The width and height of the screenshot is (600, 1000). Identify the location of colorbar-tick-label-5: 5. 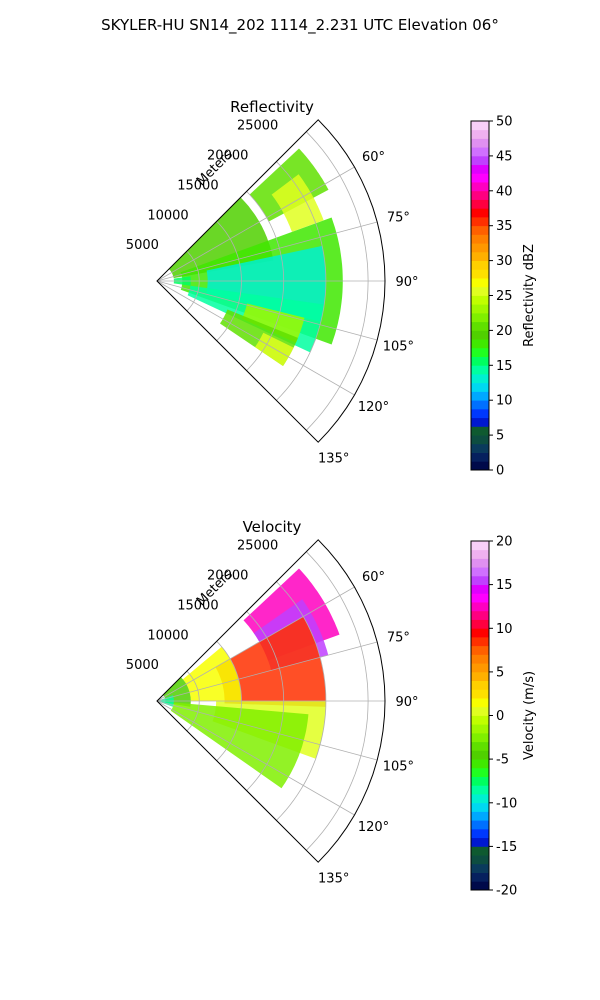
(500, 672).